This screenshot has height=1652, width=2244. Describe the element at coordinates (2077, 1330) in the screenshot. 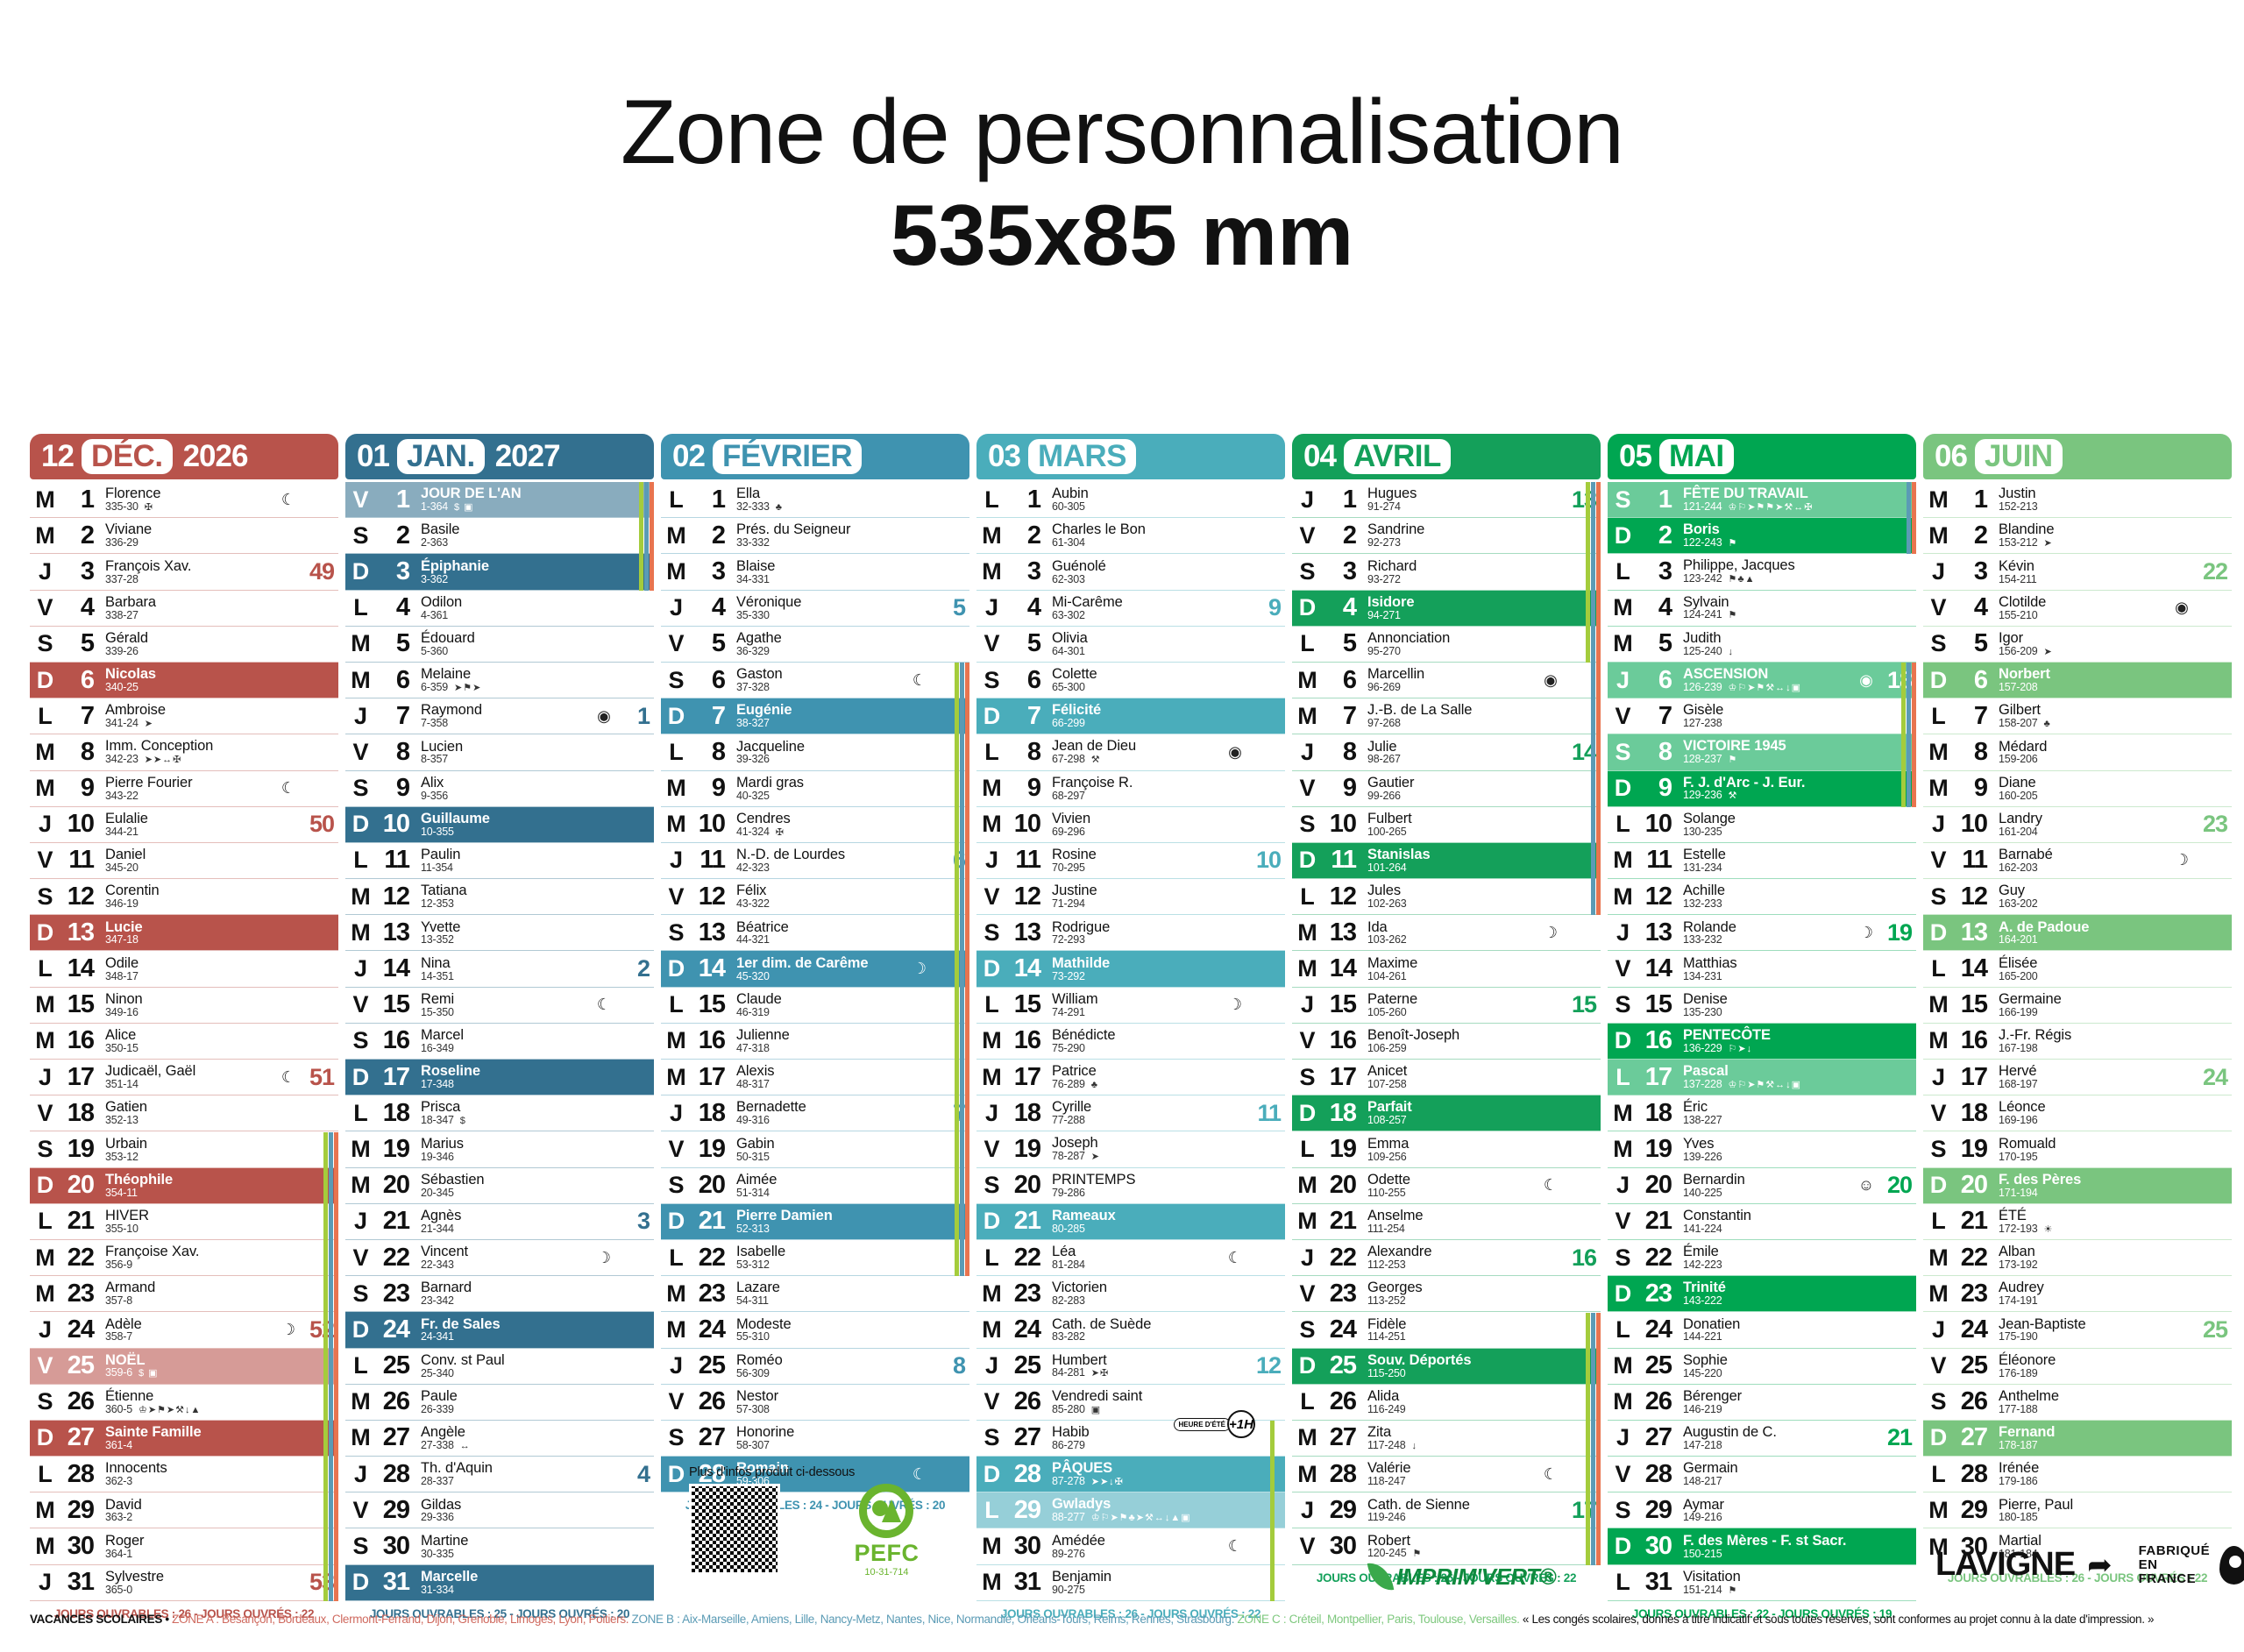

I see `day-row: J 24 Jean-Baptiste 175-190 25` at that location.